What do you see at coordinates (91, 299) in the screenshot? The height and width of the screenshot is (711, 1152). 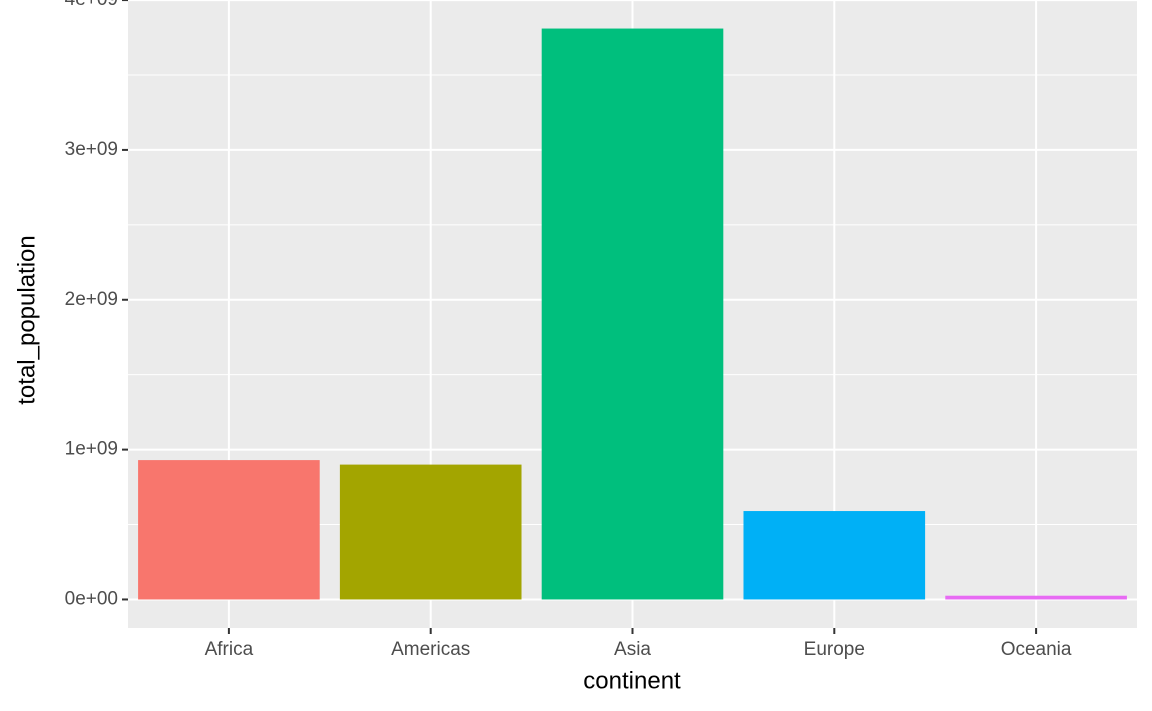 I see `y-tick-label: 2e+09` at bounding box center [91, 299].